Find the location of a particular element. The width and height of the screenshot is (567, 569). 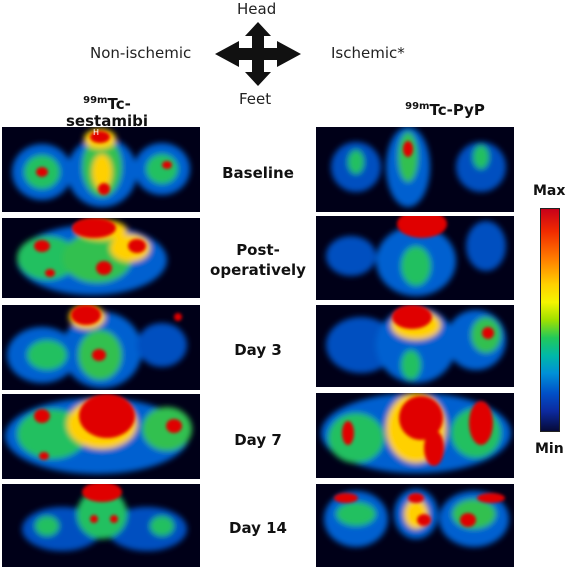

column-title-sestamibi: 99mTc- sestamibi is located at coordinates (107, 112).